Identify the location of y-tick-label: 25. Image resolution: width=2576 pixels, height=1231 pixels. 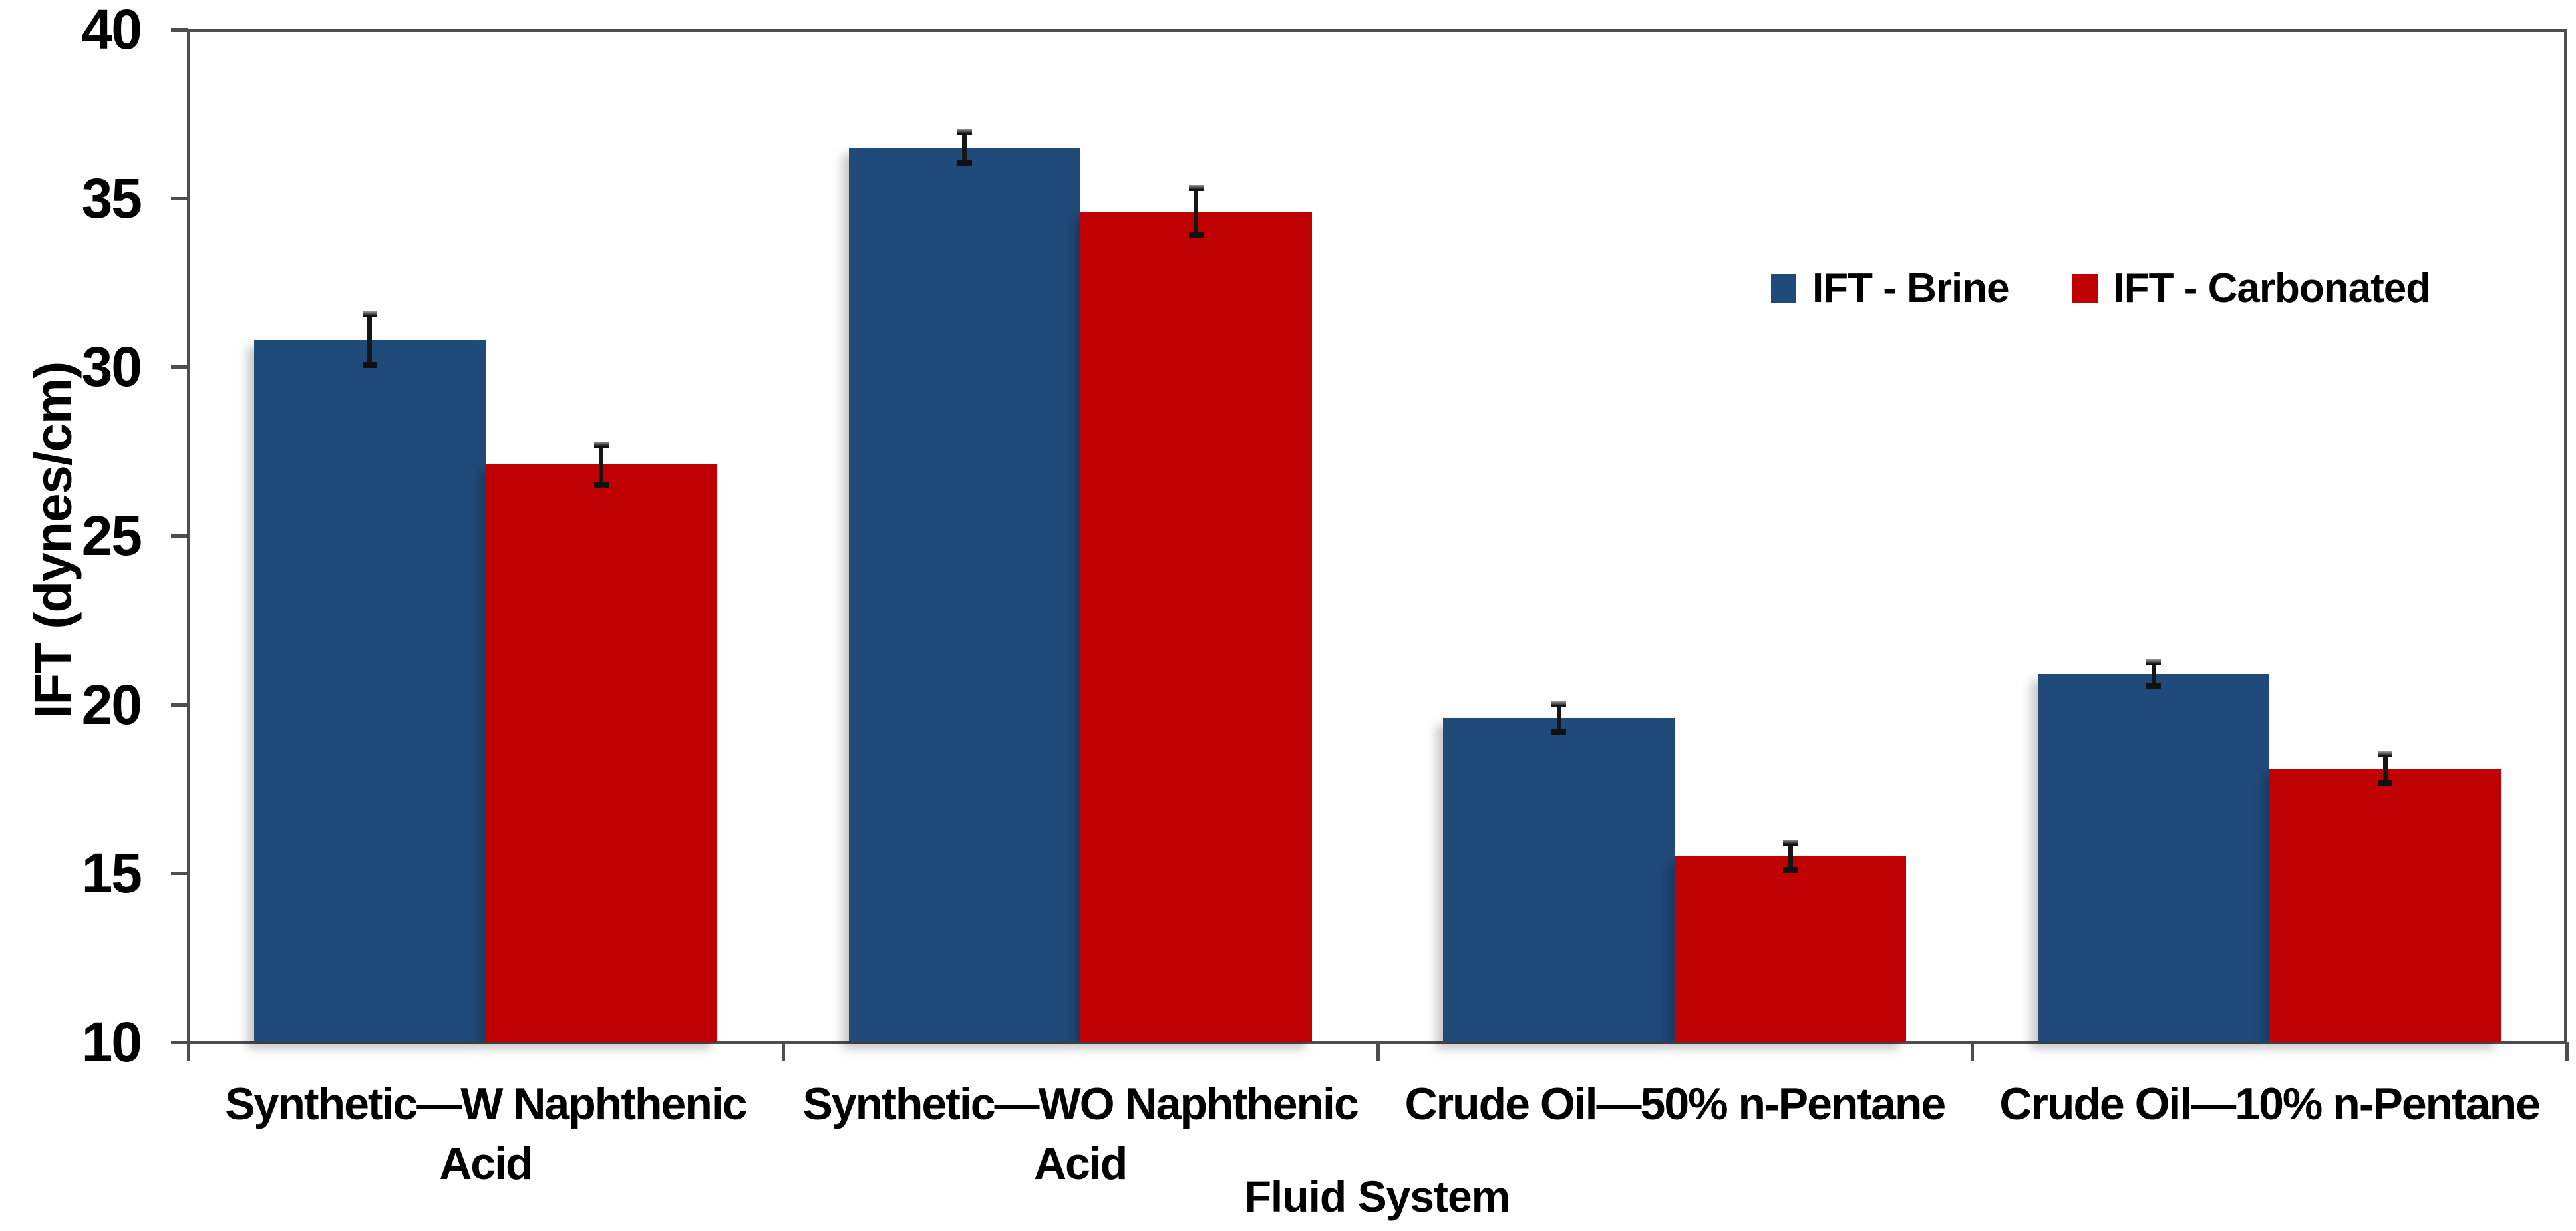
(111, 535).